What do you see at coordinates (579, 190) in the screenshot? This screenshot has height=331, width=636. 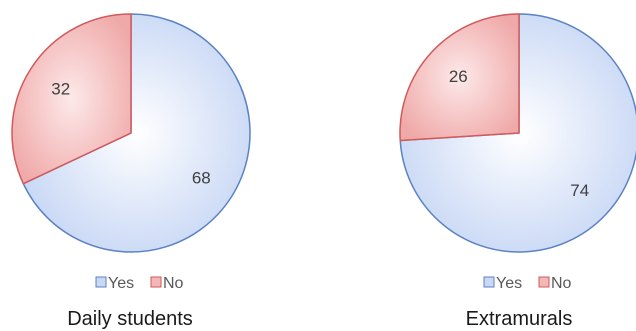 I see `data-label-yes: 74` at bounding box center [579, 190].